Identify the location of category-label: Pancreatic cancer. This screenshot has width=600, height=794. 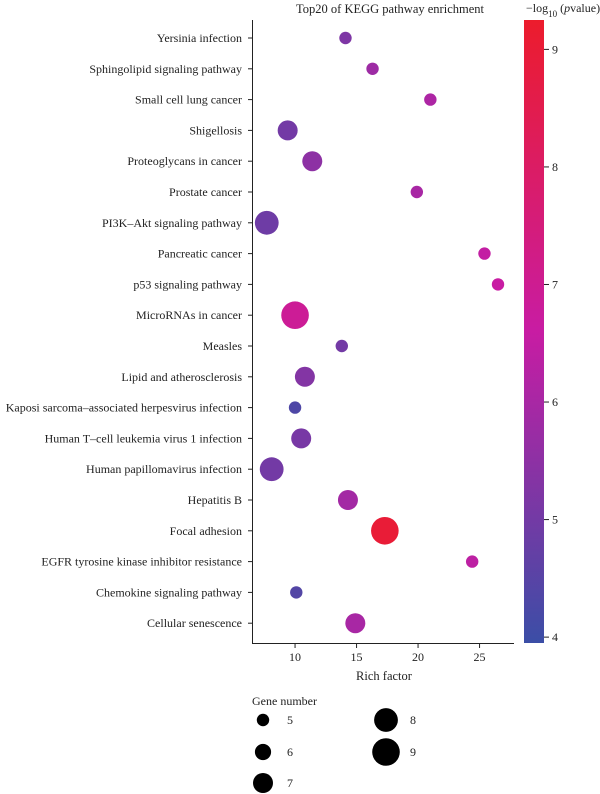
(200, 254).